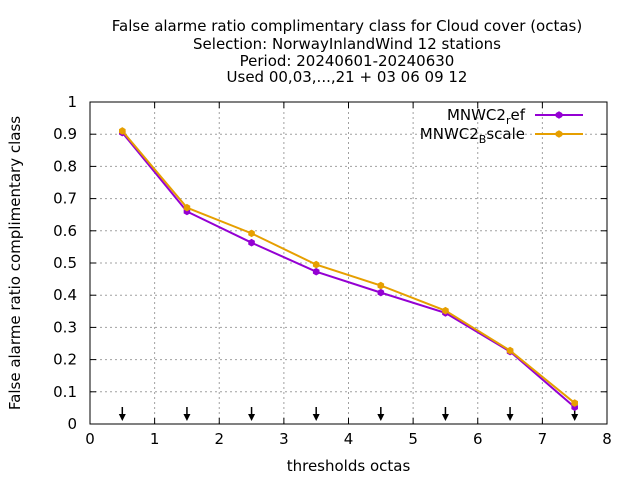  What do you see at coordinates (155, 439) in the screenshot?
I see `x-tick-label: 1` at bounding box center [155, 439].